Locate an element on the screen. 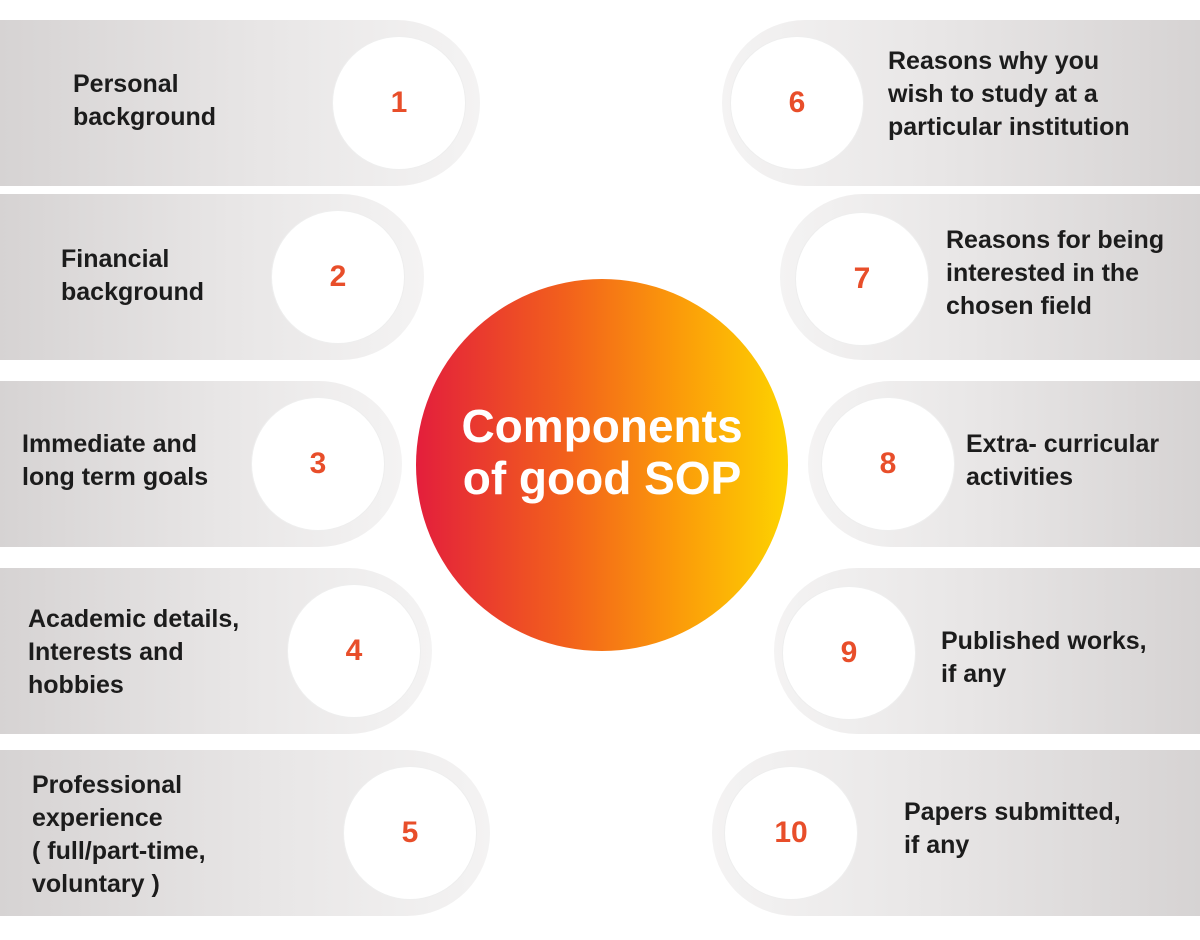  component-number-7: 7 is located at coordinates (862, 279).